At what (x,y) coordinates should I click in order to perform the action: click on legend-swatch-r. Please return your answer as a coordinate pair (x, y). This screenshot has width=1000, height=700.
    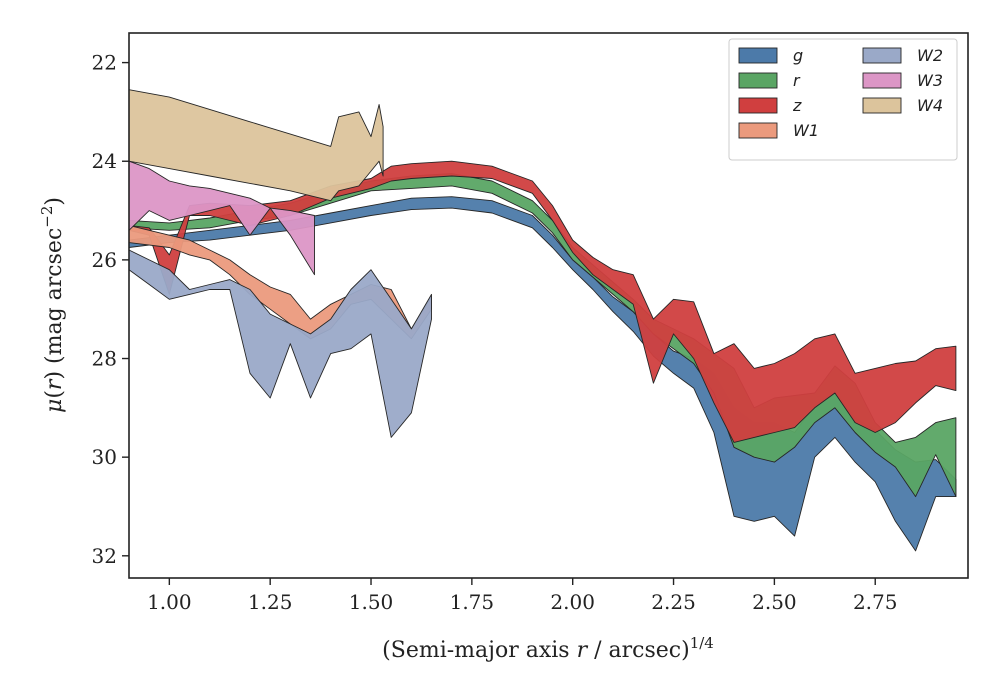
    Looking at the image, I should click on (758, 80).